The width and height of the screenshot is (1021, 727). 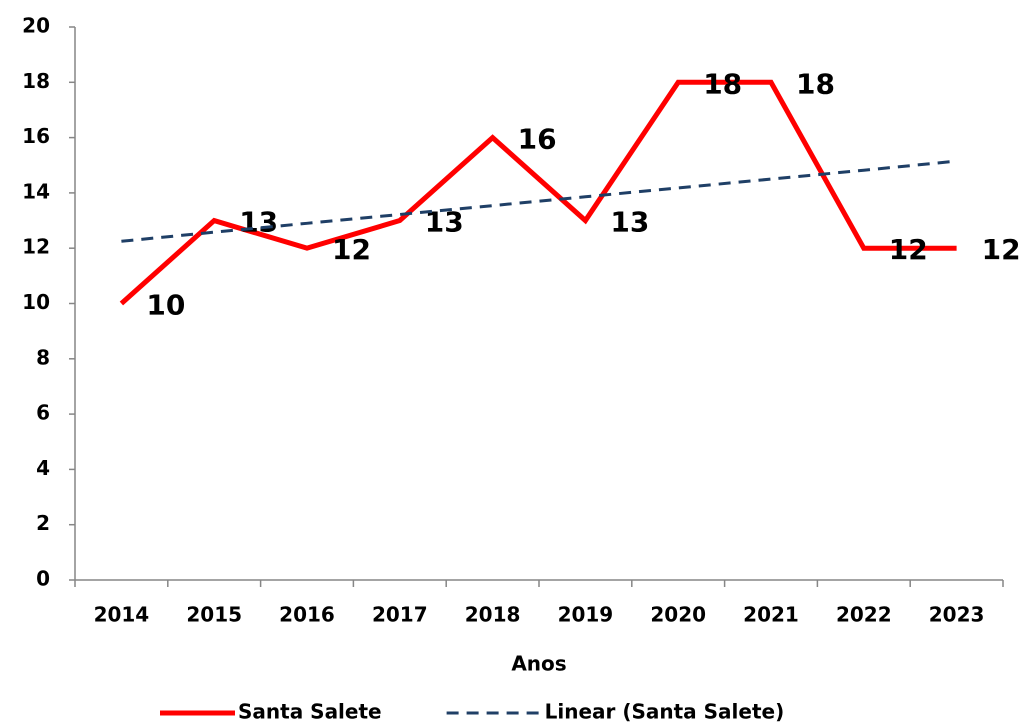 What do you see at coordinates (43, 579) in the screenshot?
I see `y-tick-label: 0` at bounding box center [43, 579].